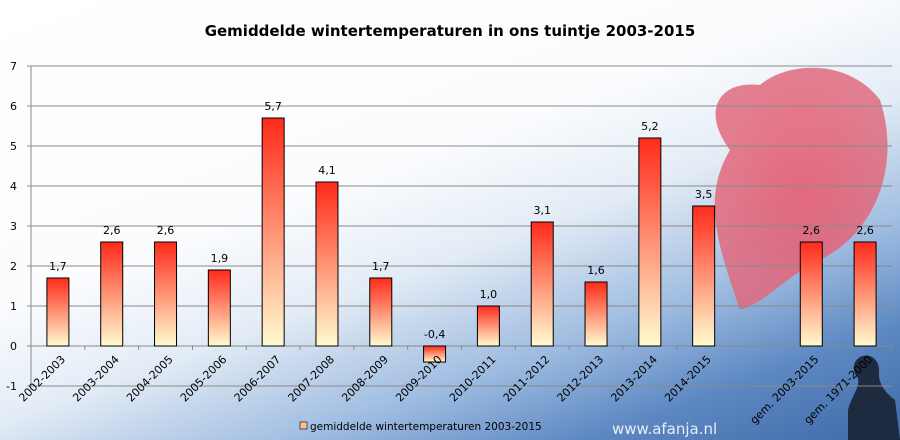  What do you see at coordinates (634, 379) in the screenshot?
I see `x-tick-label: 2013-2014` at bounding box center [634, 379].